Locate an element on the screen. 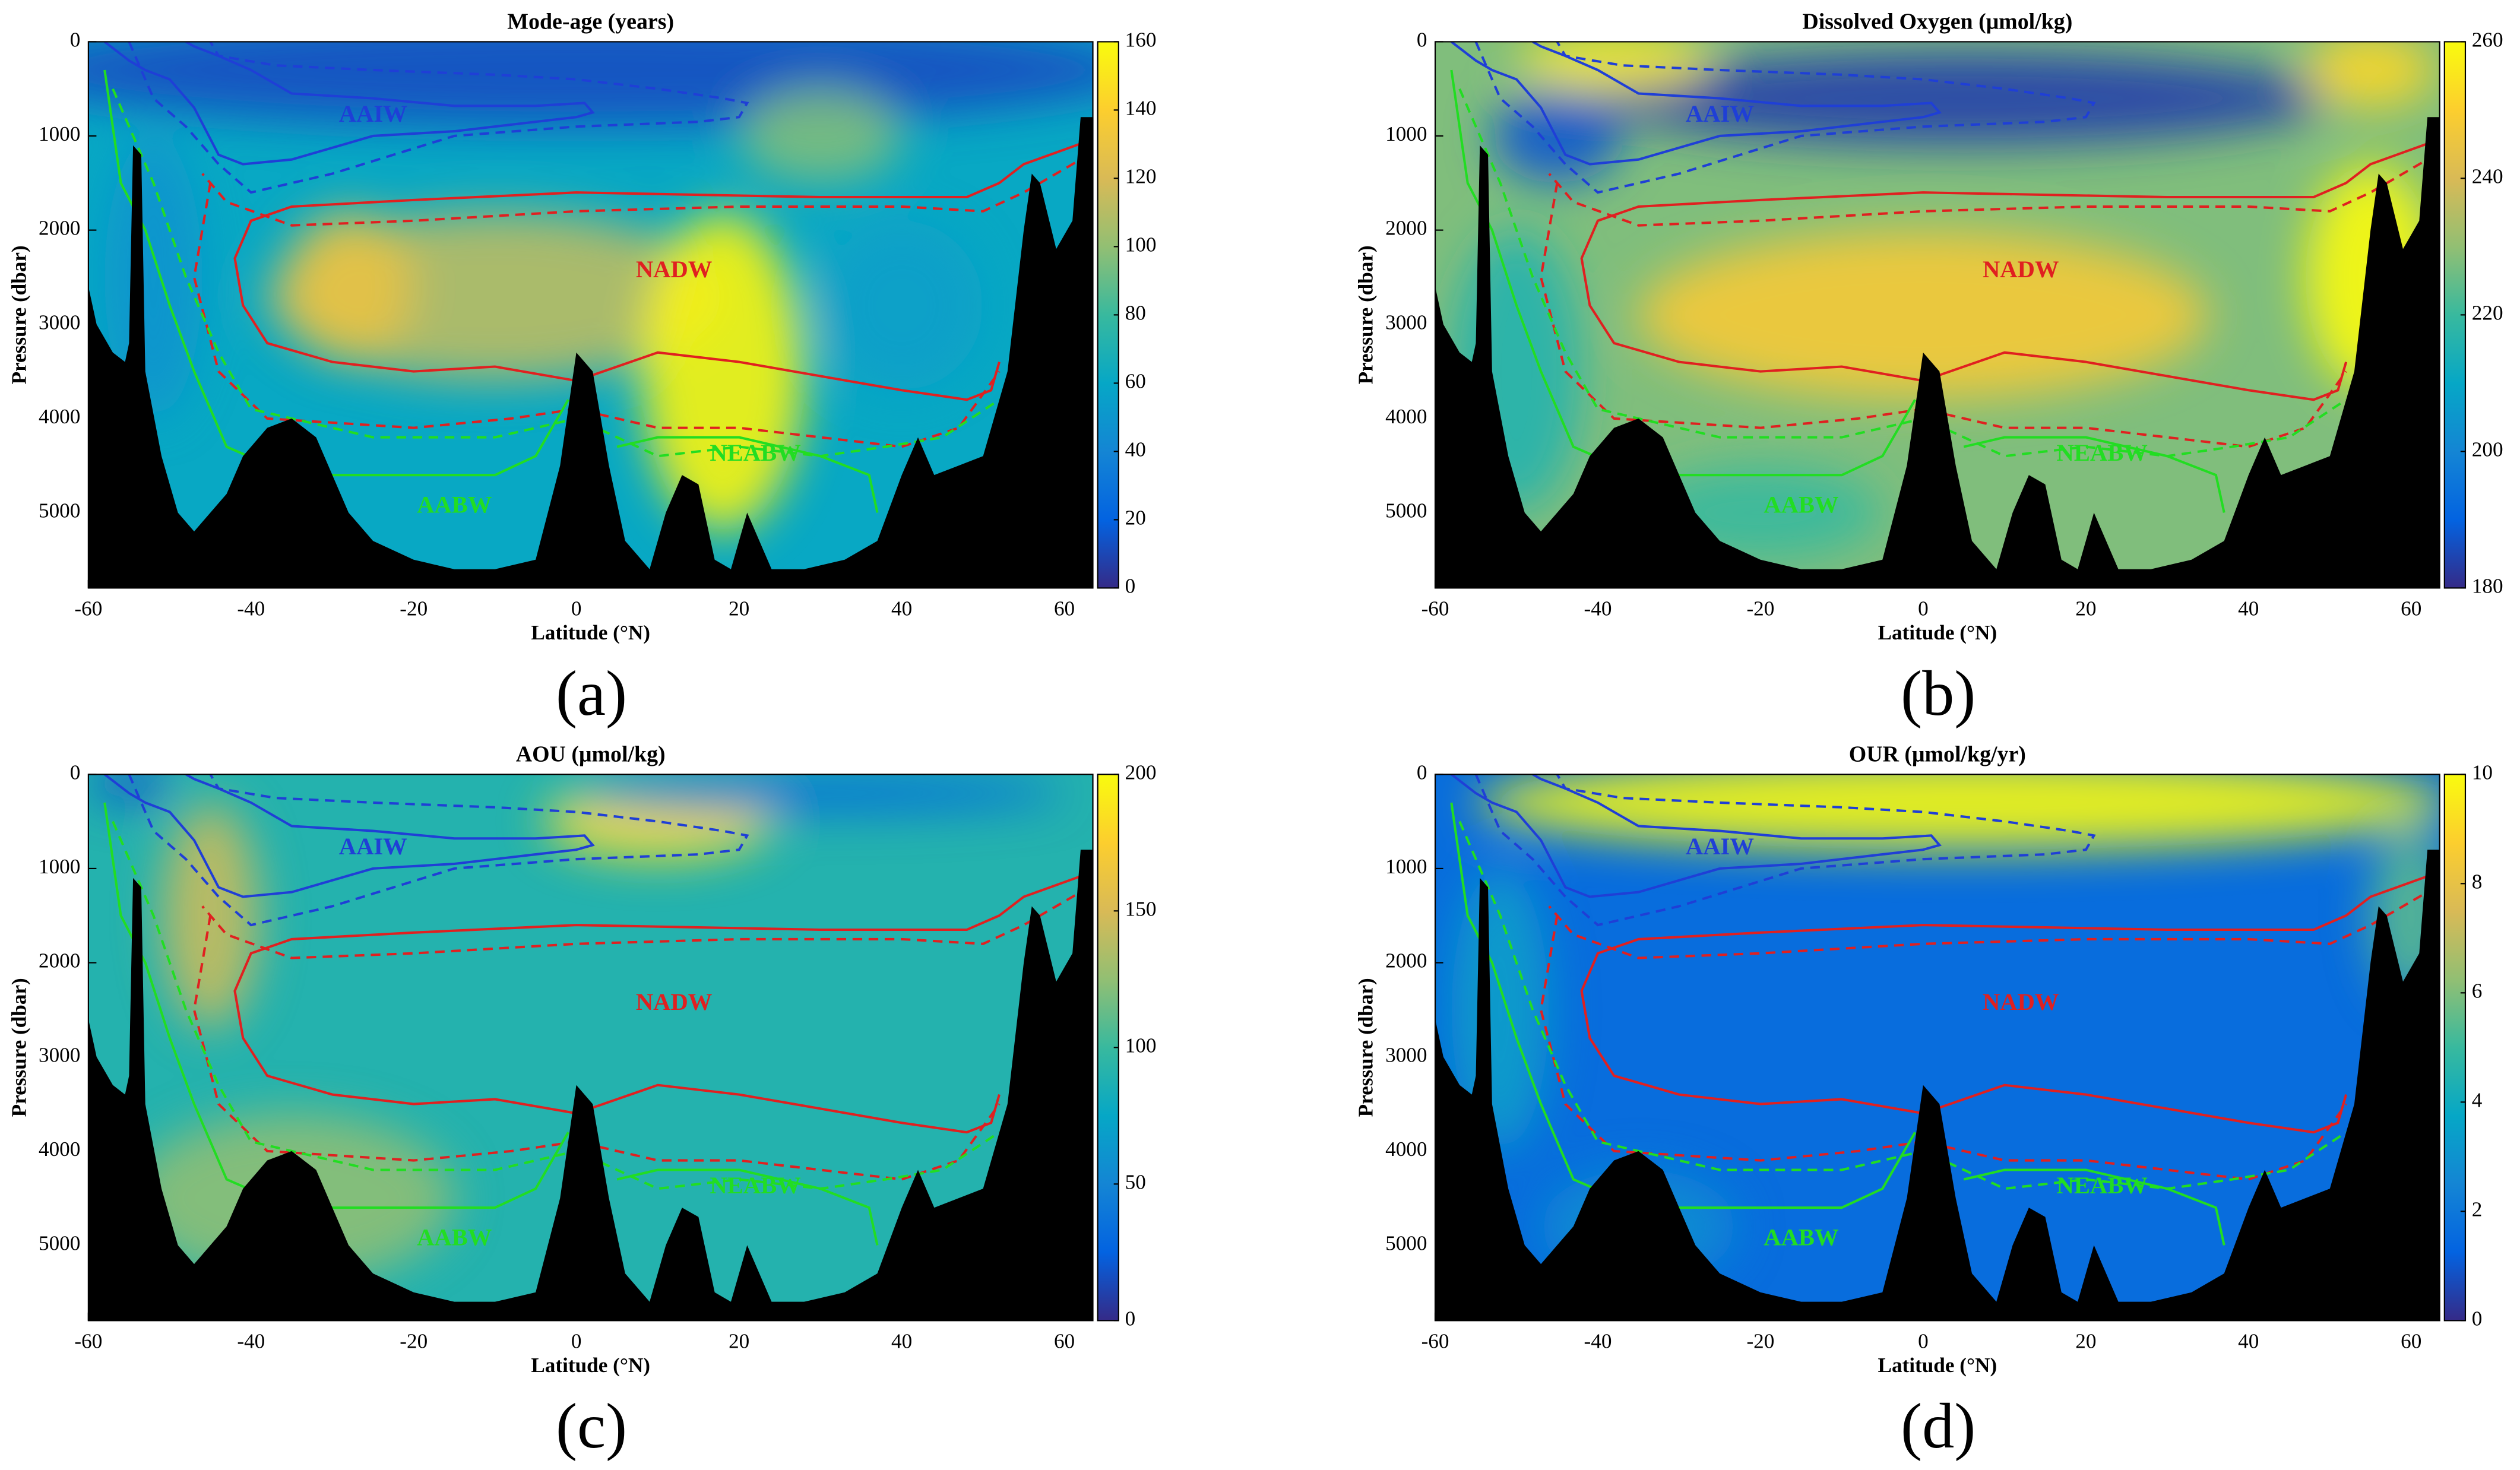  chart-title: Dissolved Oxygen (μmol/kg) is located at coordinates (1937, 21).